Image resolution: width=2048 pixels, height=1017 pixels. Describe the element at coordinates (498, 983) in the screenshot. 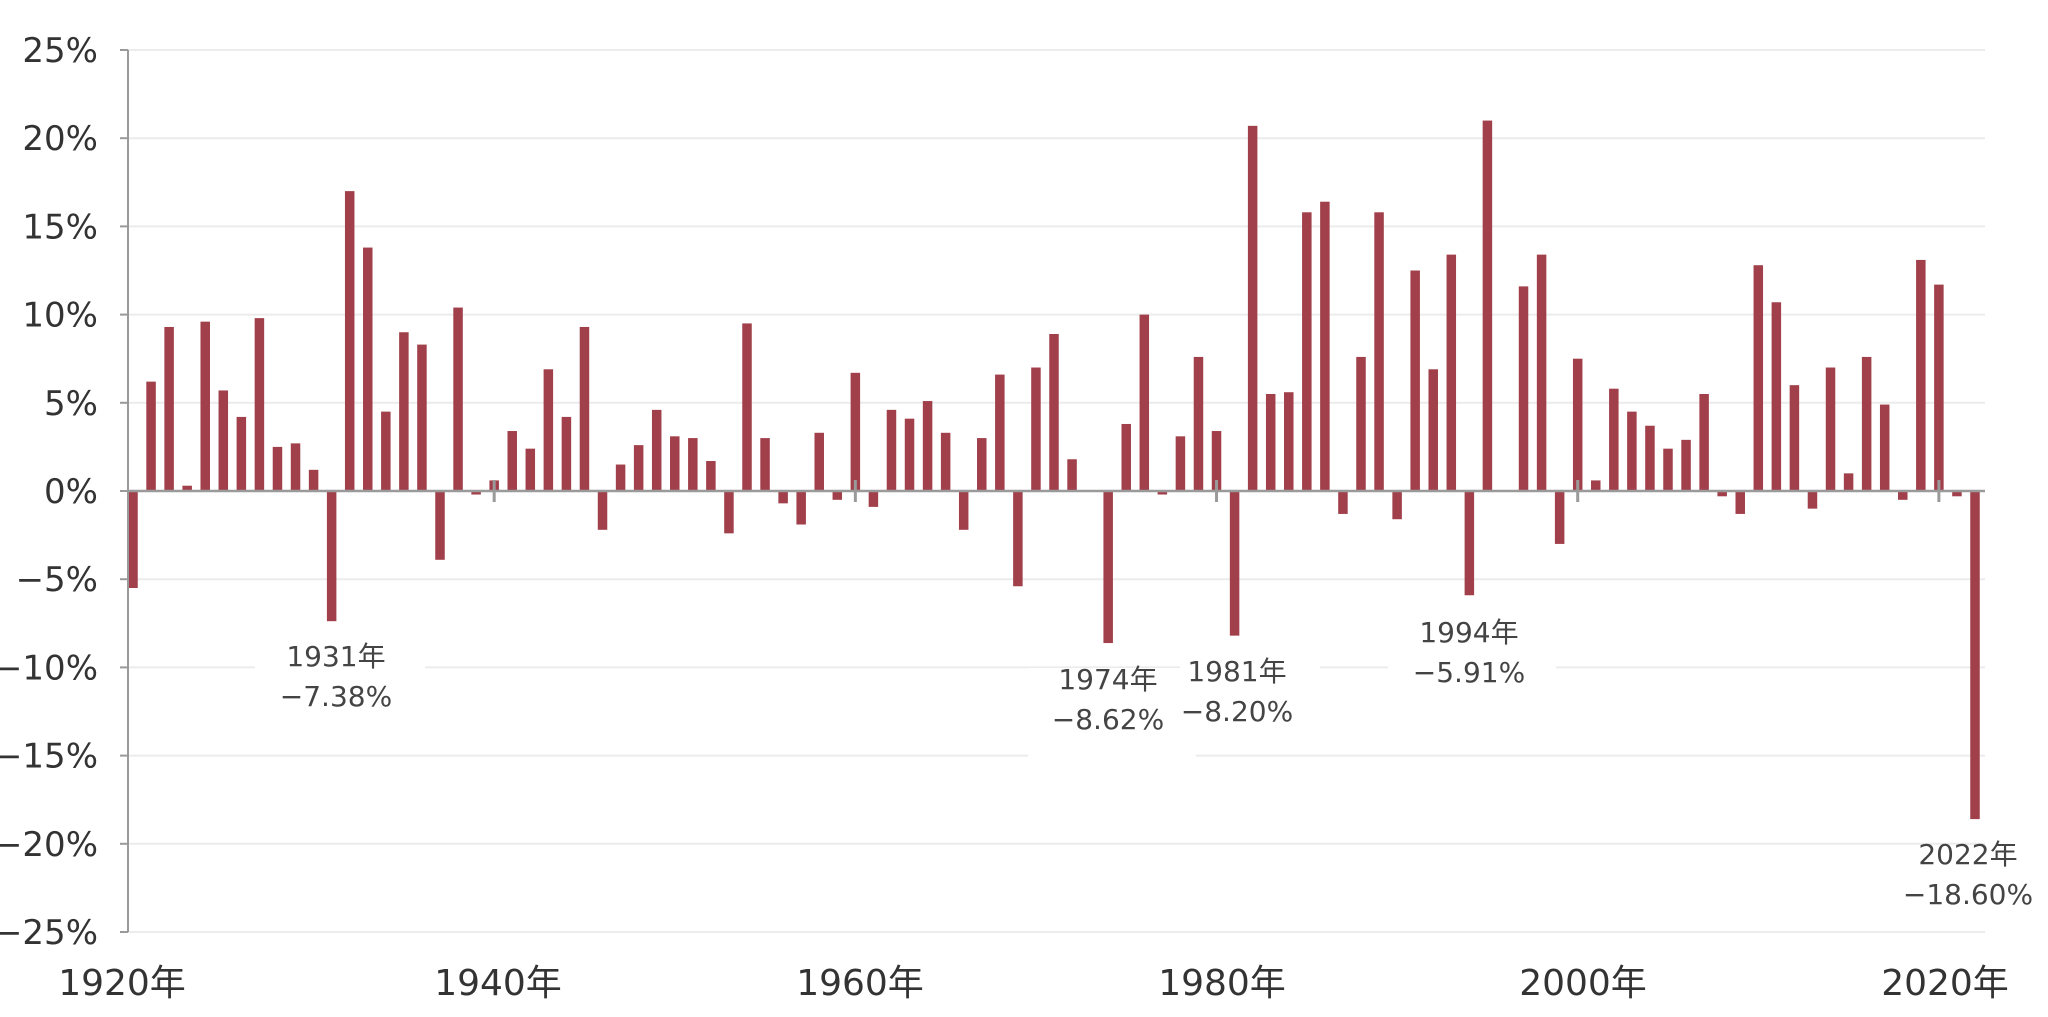

I see `x-tick-label: 1940年` at that location.